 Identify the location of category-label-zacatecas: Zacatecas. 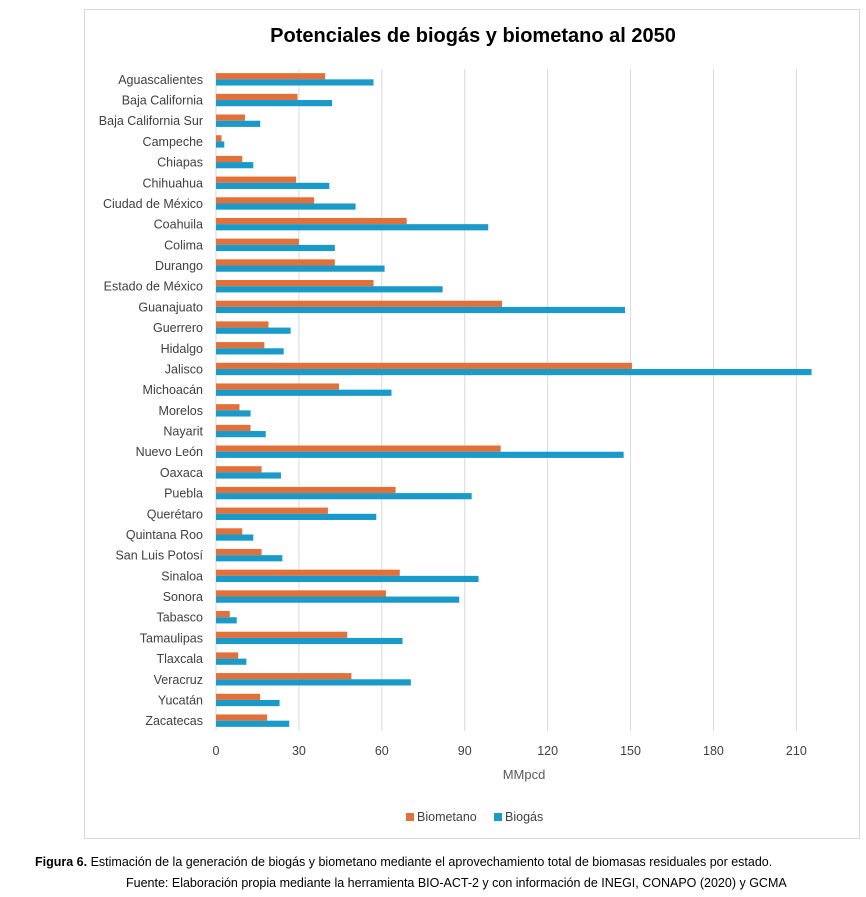
(174, 721).